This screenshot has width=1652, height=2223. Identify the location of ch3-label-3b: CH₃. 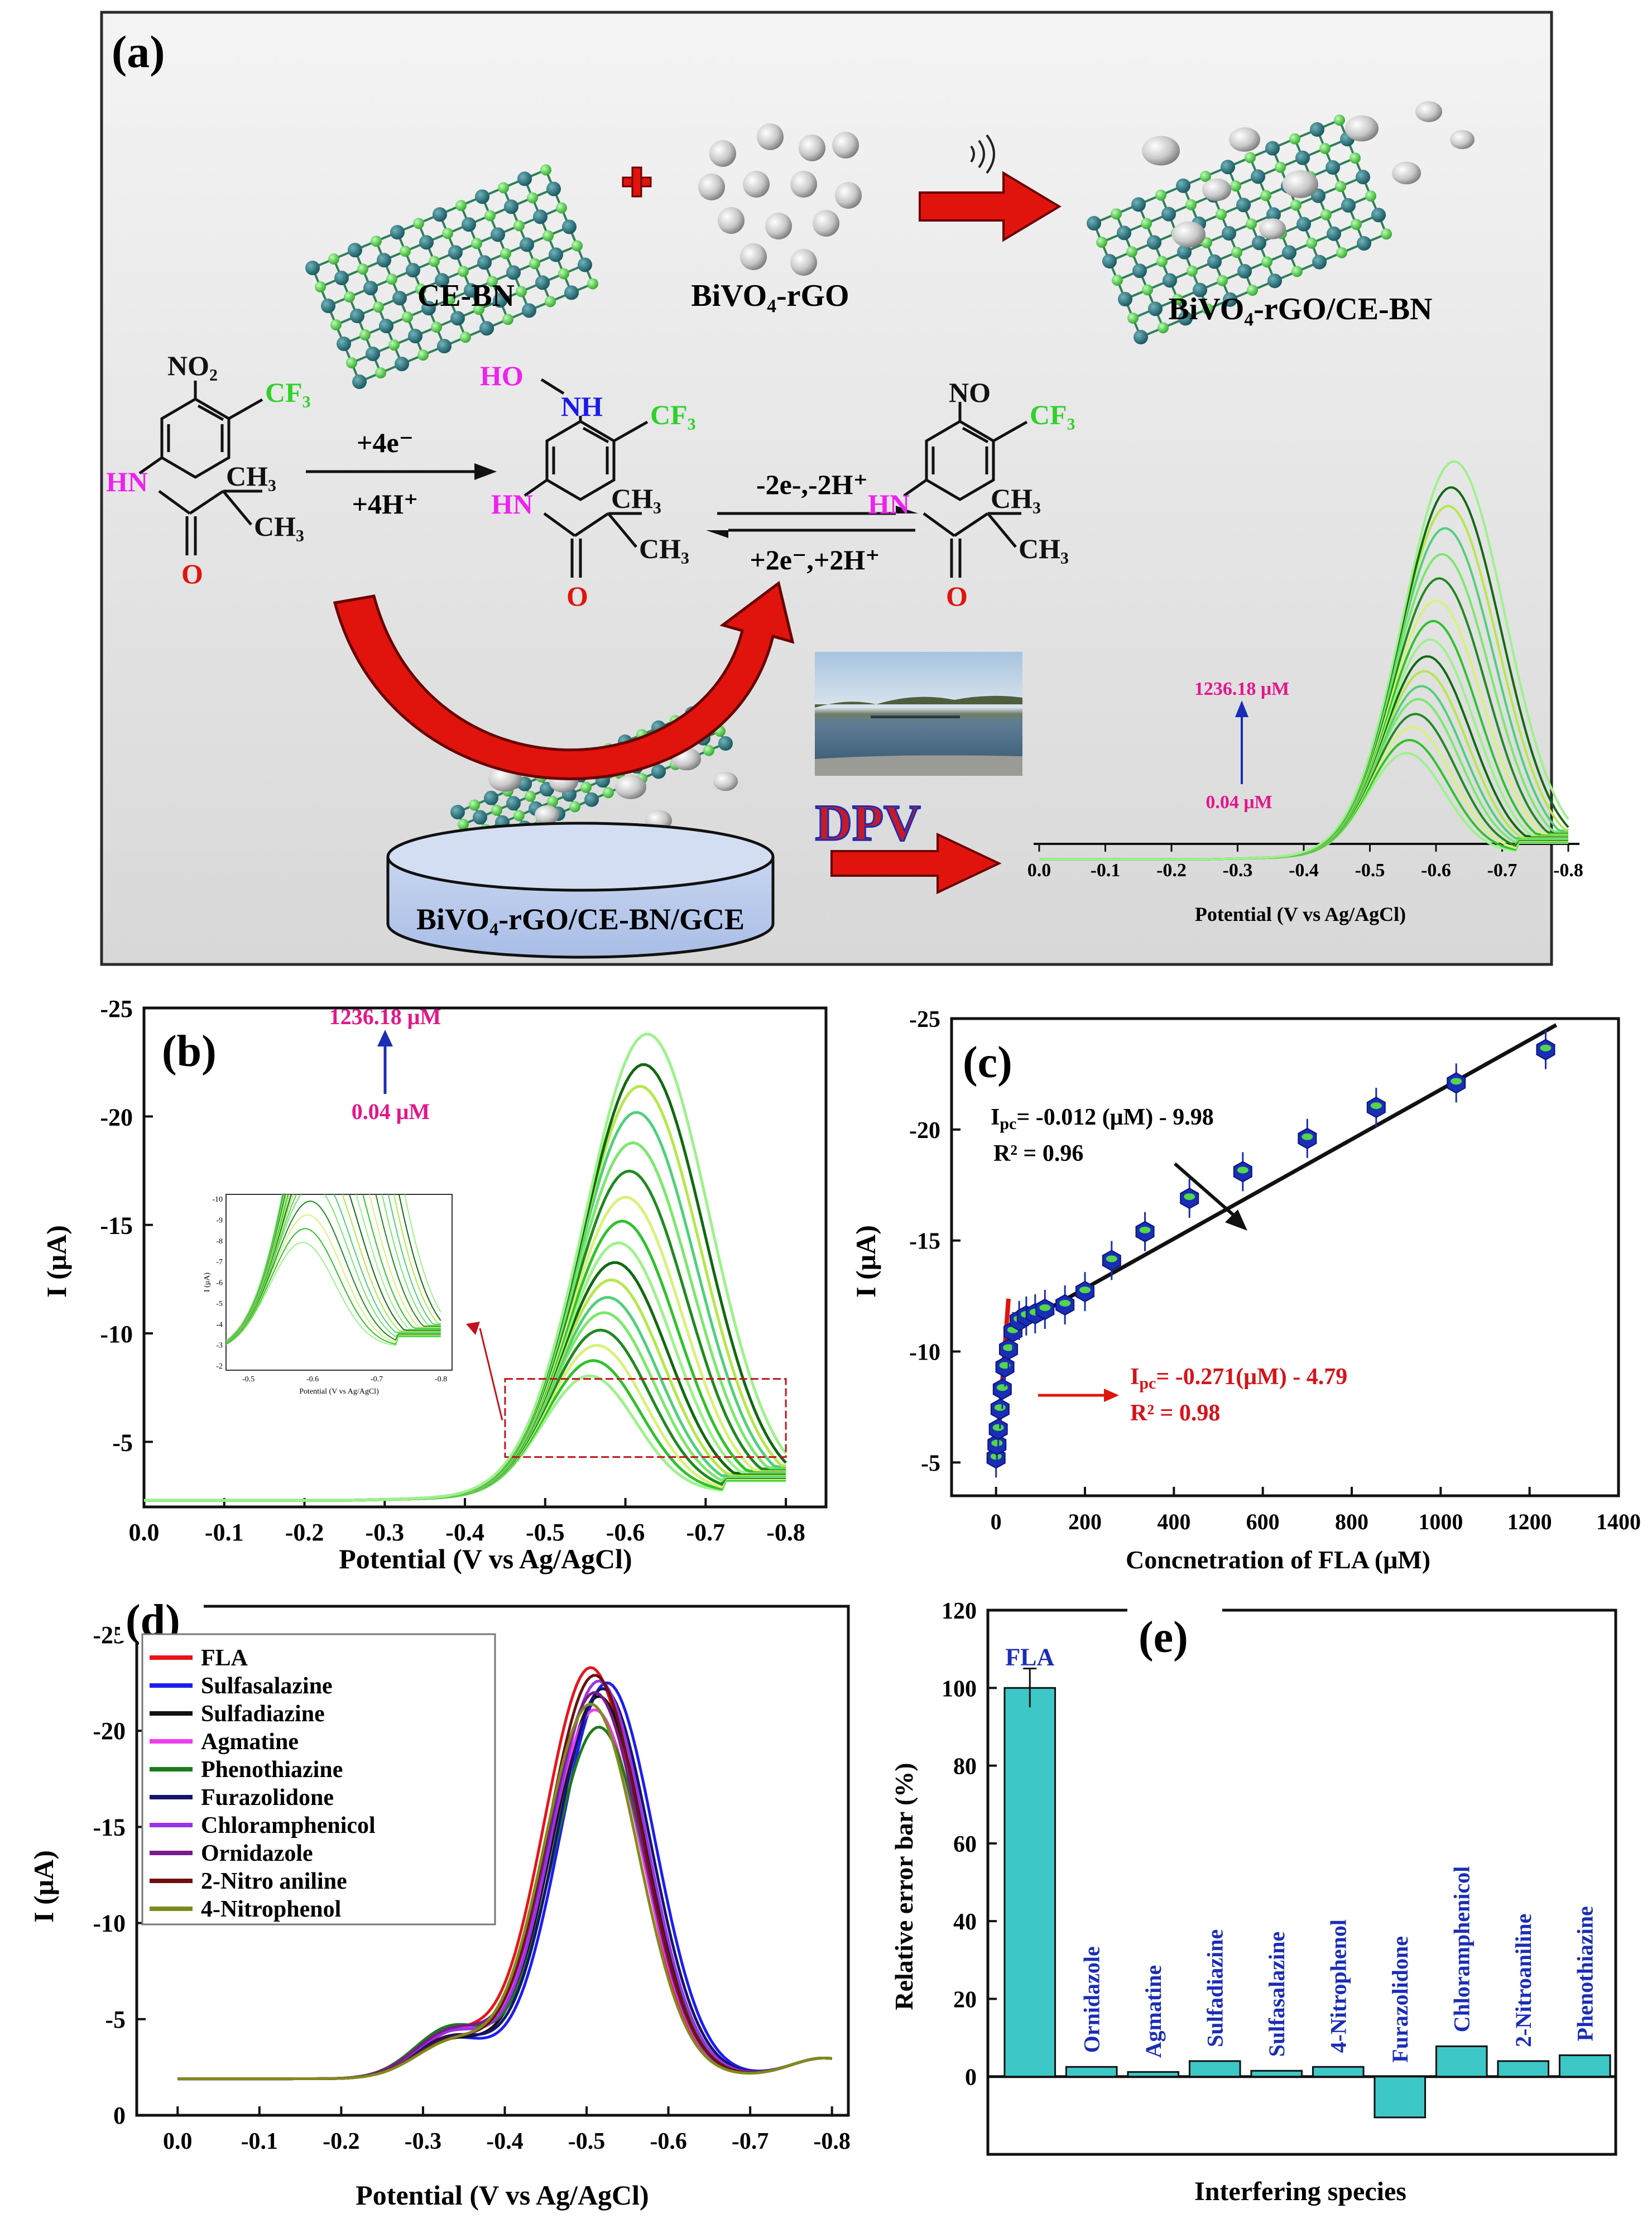
(1044, 548).